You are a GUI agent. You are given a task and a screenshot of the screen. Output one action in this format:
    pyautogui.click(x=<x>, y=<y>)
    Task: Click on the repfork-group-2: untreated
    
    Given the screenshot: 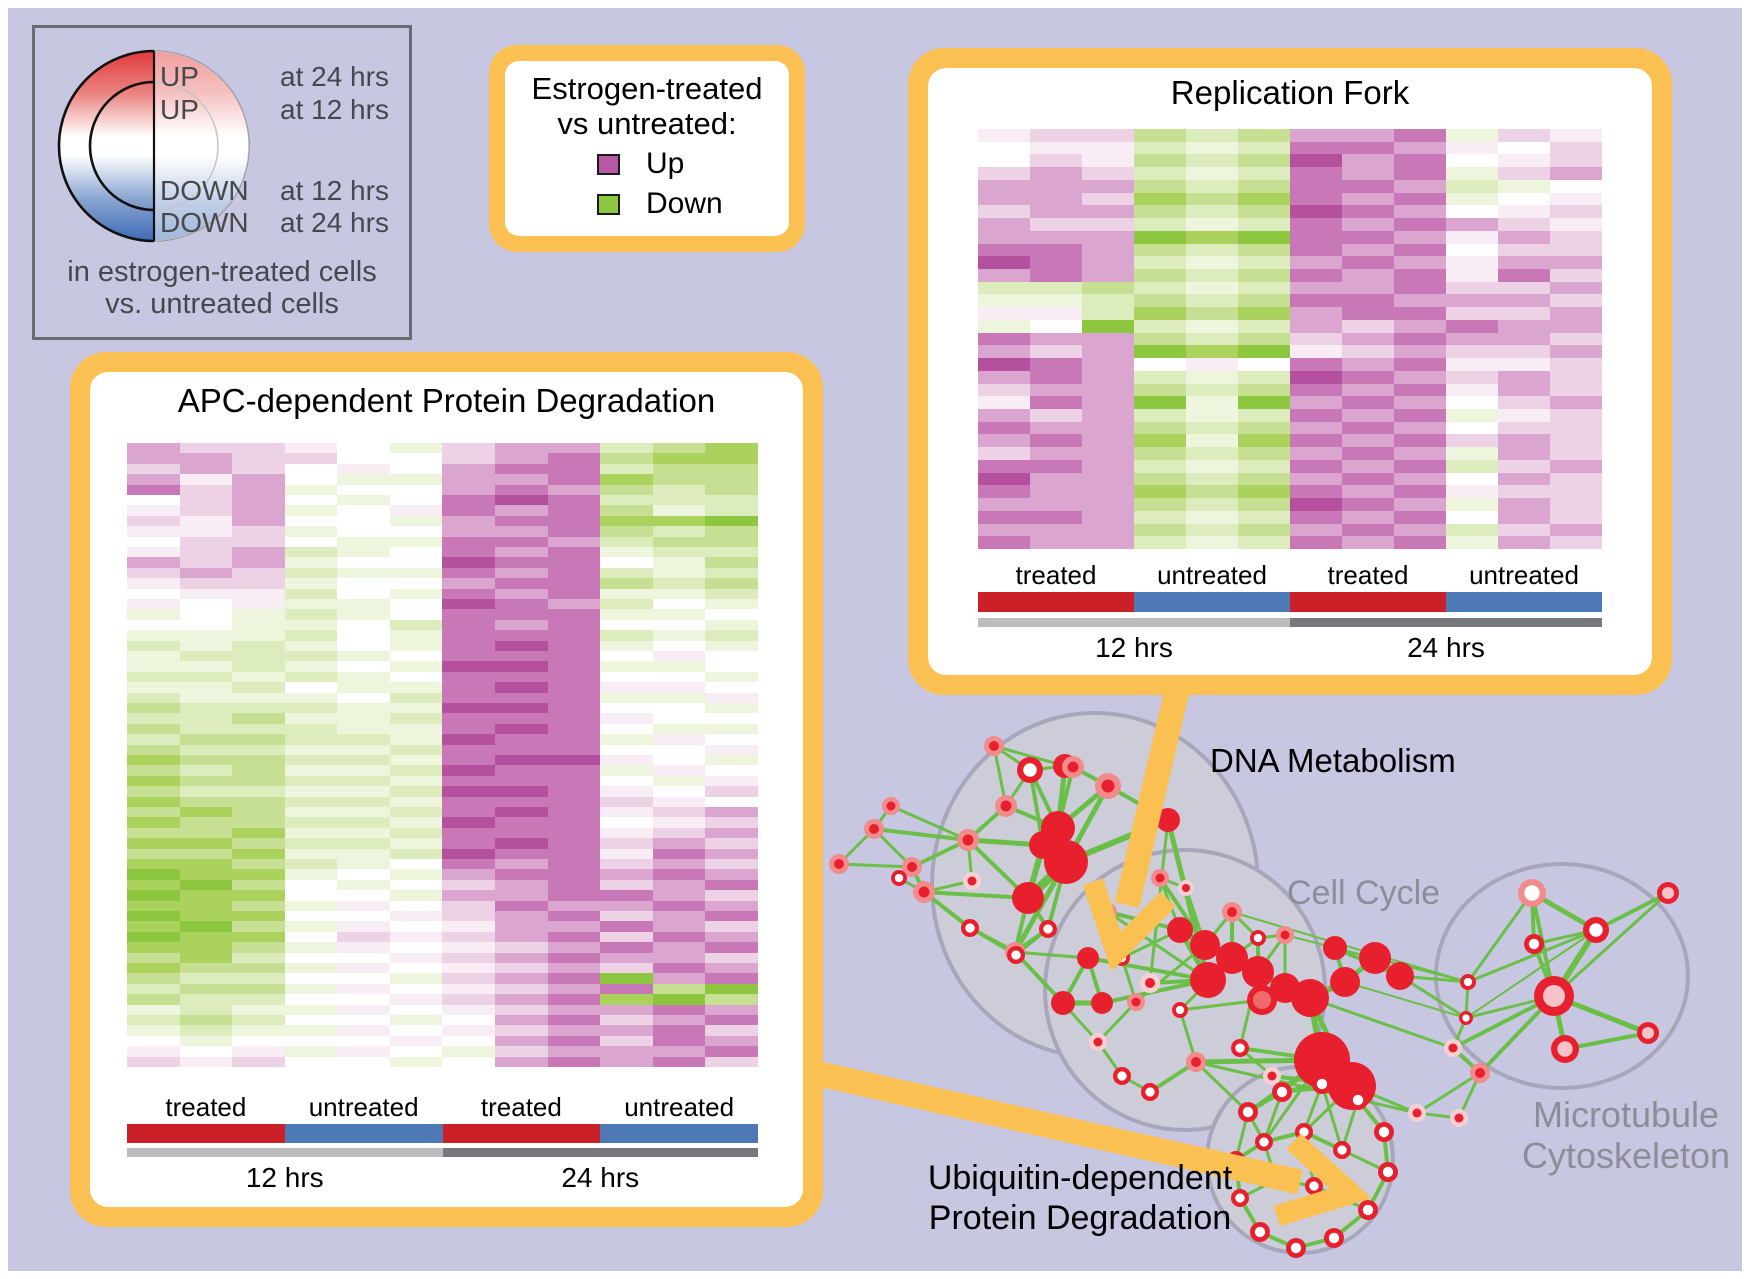 What is the action you would take?
    pyautogui.click(x=1212, y=575)
    